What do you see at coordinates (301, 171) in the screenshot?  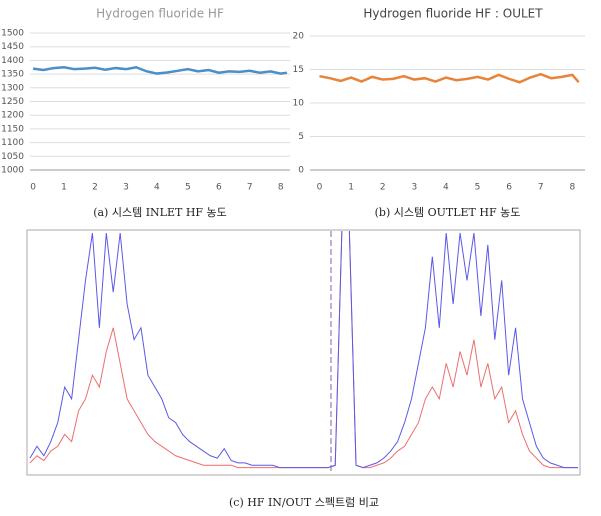 I see `y-tick-label: 0` at bounding box center [301, 171].